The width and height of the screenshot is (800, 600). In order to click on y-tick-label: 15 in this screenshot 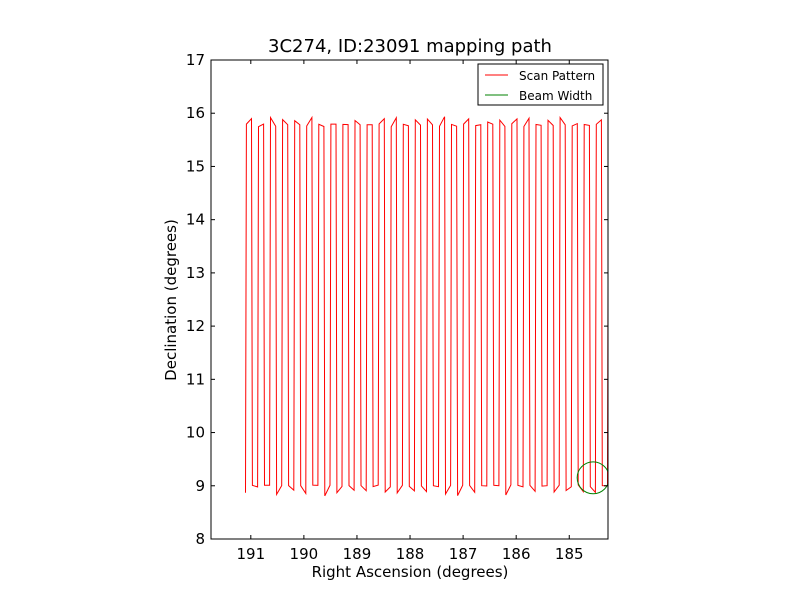, I will do `click(195, 166)`.